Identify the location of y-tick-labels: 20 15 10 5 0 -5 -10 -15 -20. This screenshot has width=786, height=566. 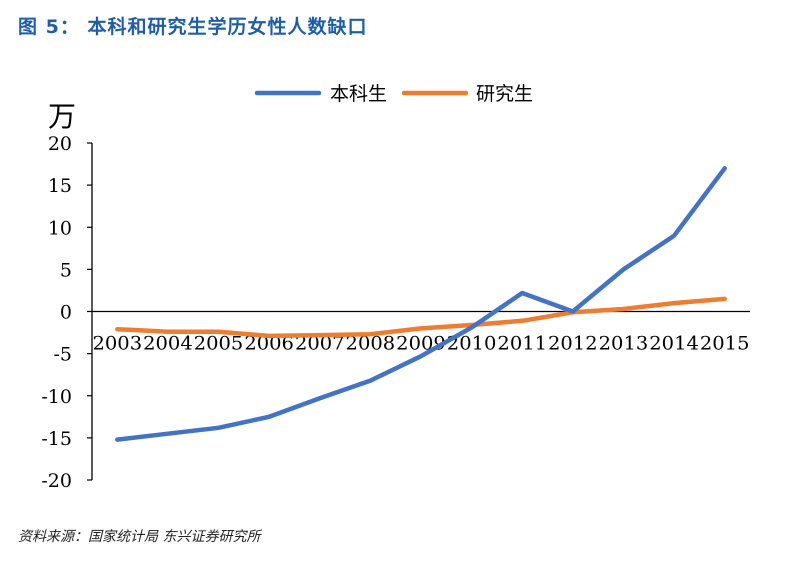
(56, 312).